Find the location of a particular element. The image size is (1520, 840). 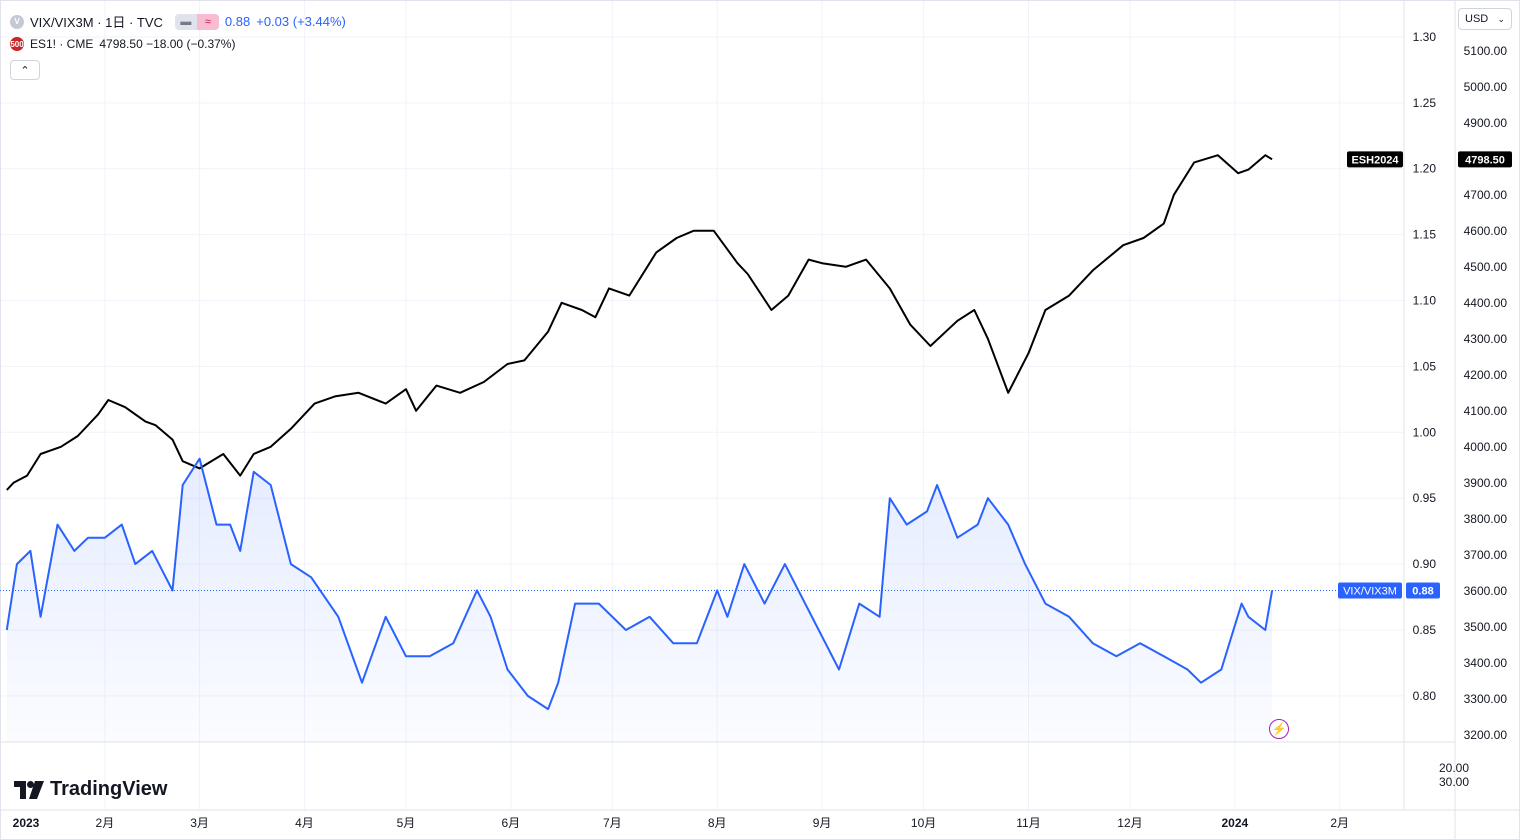

vix-symbol-icon: V is located at coordinates (17, 21).